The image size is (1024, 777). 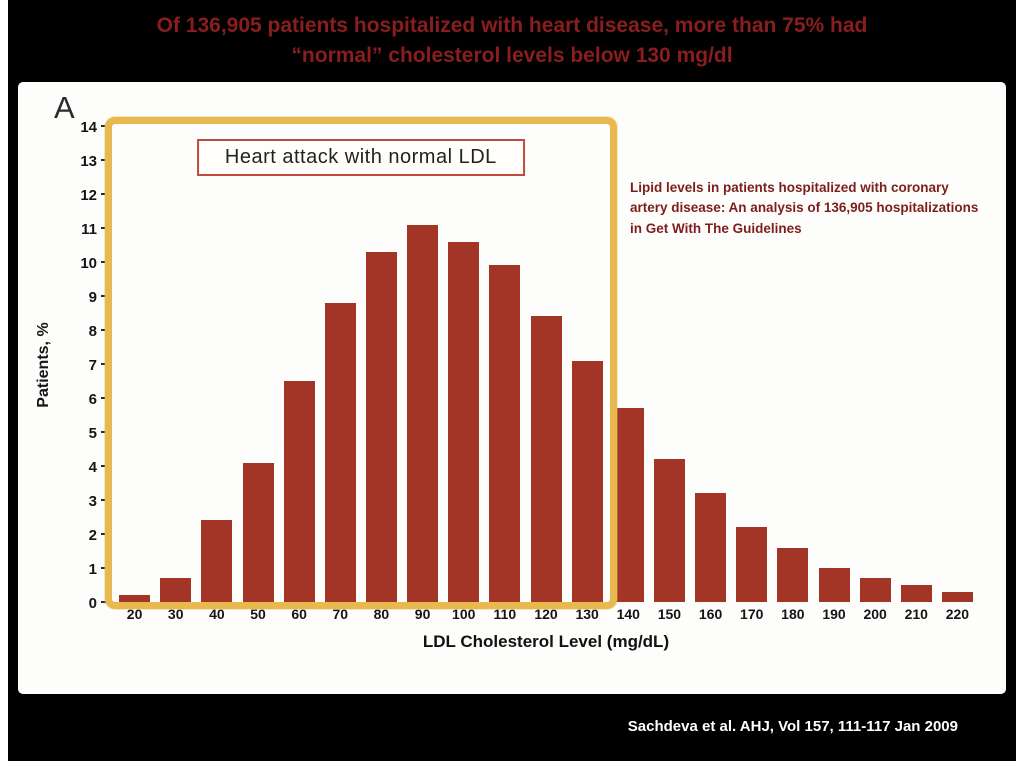 I want to click on y-tick-label: 6, so click(x=92, y=399).